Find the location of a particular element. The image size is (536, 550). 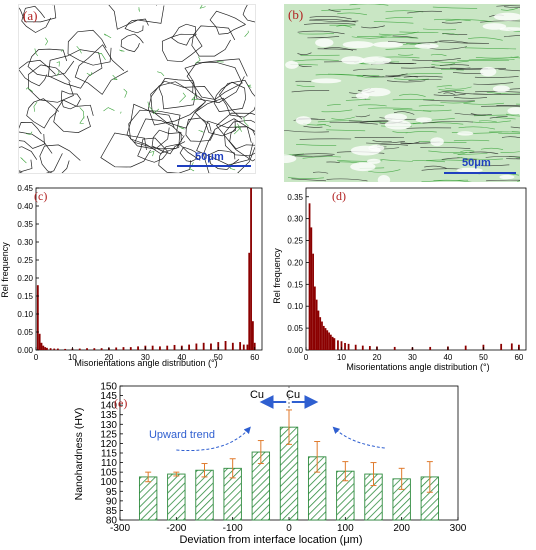

x-axis-label-d: Misorientations angle distribution (°) is located at coordinates (417, 367).